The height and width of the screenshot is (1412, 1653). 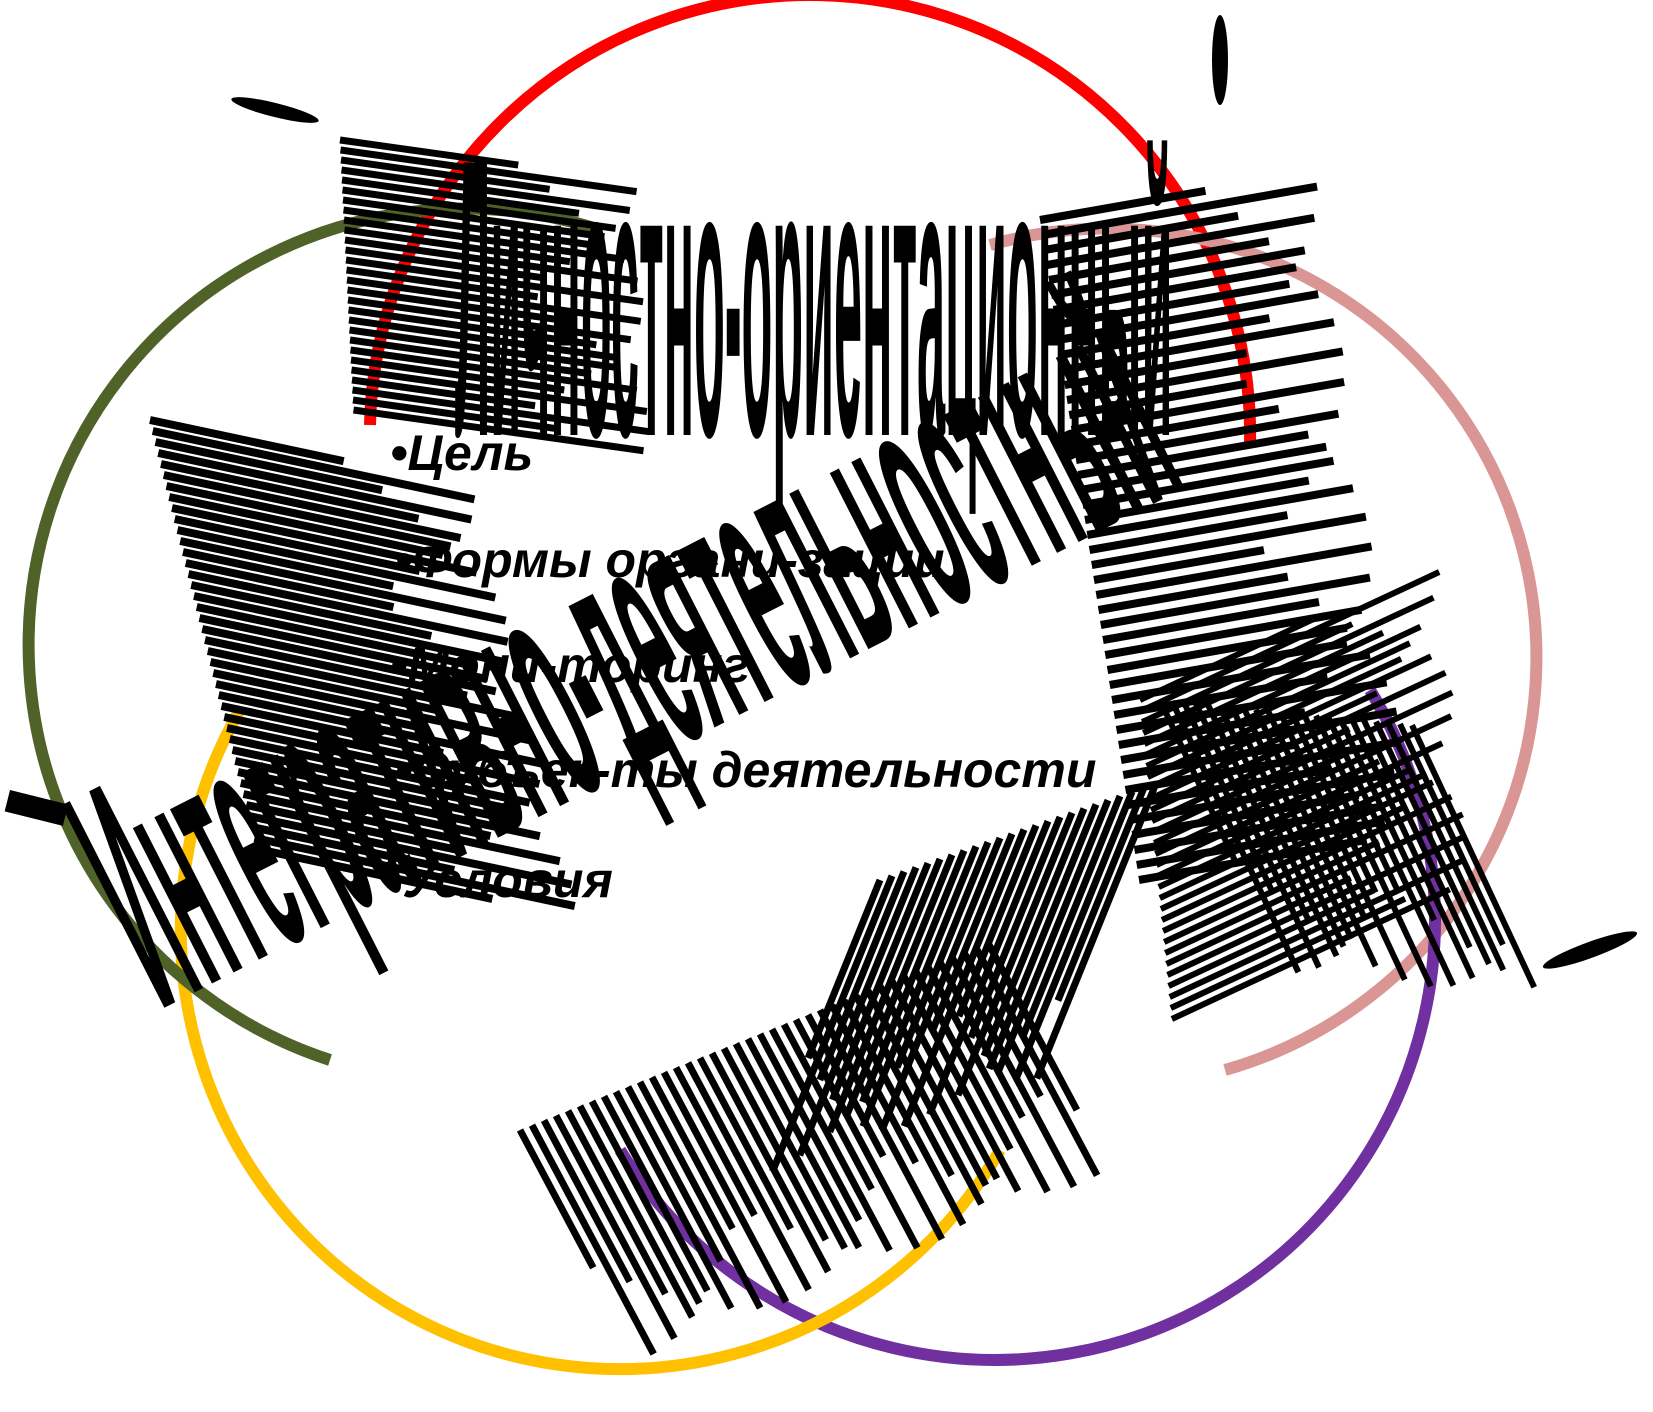 What do you see at coordinates (499, 880) in the screenshot?
I see `list-item-conditions: •Условия` at bounding box center [499, 880].